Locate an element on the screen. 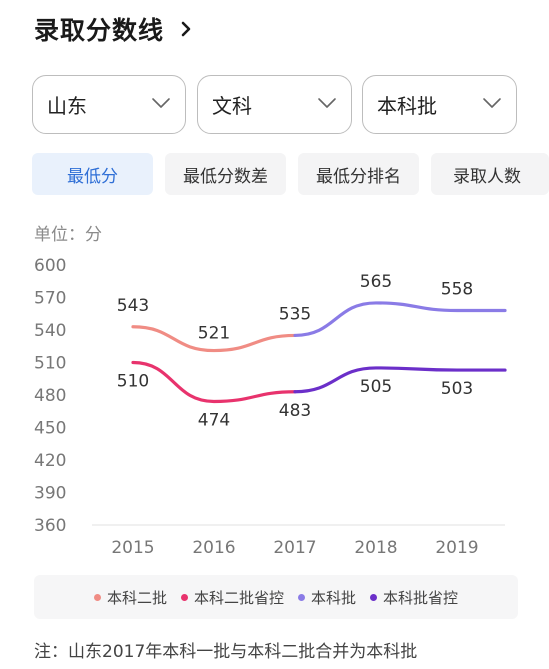  y-tick-label: 540 is located at coordinates (50, 331).